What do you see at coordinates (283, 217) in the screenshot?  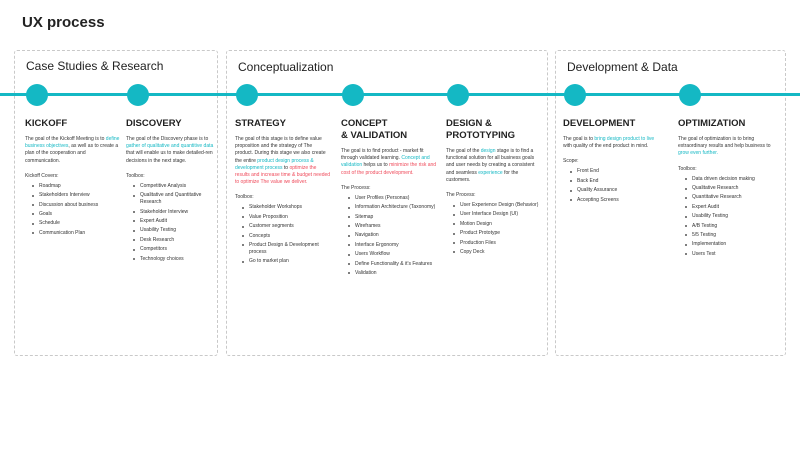 I see `list-item: Value Proposition` at bounding box center [283, 217].